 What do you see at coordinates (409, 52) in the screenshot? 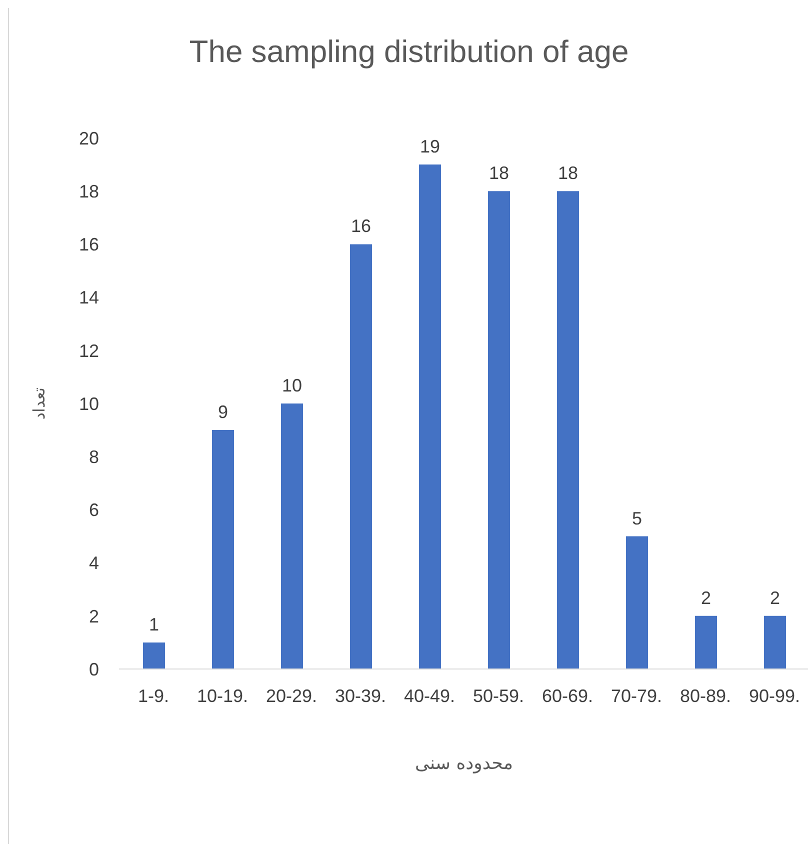
I see `chart-title: The sampling distribution of age` at bounding box center [409, 52].